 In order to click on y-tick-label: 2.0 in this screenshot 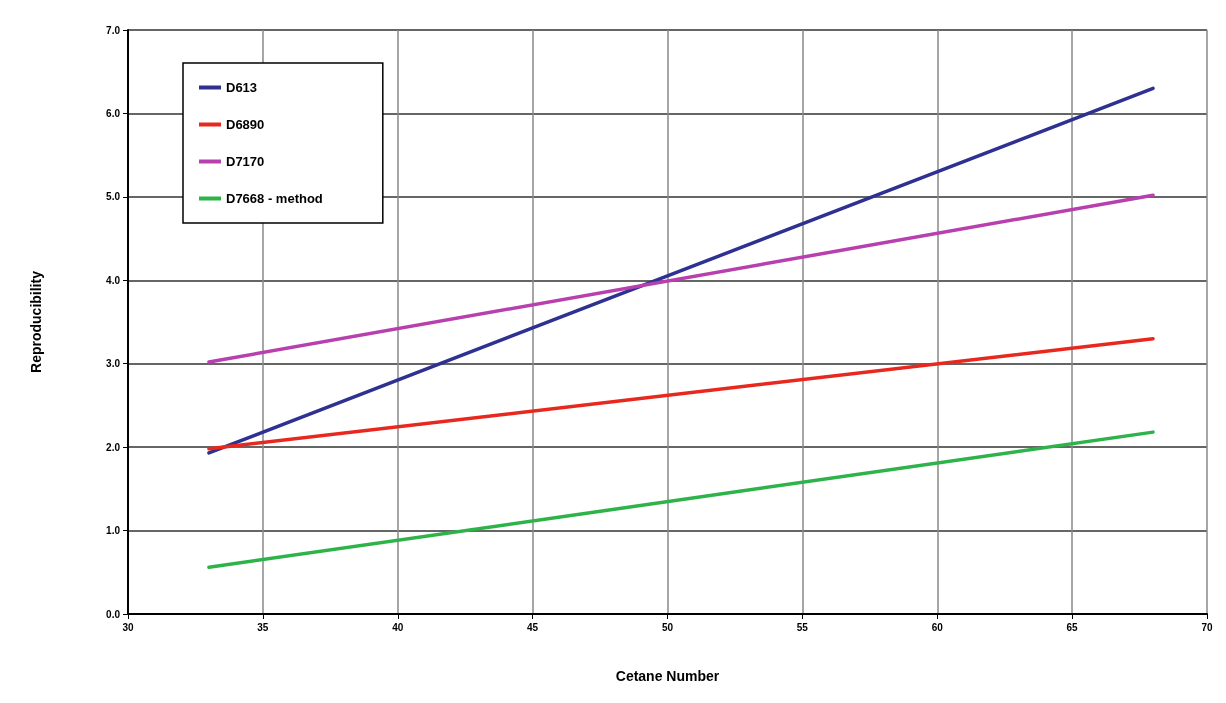, I will do `click(113, 447)`.